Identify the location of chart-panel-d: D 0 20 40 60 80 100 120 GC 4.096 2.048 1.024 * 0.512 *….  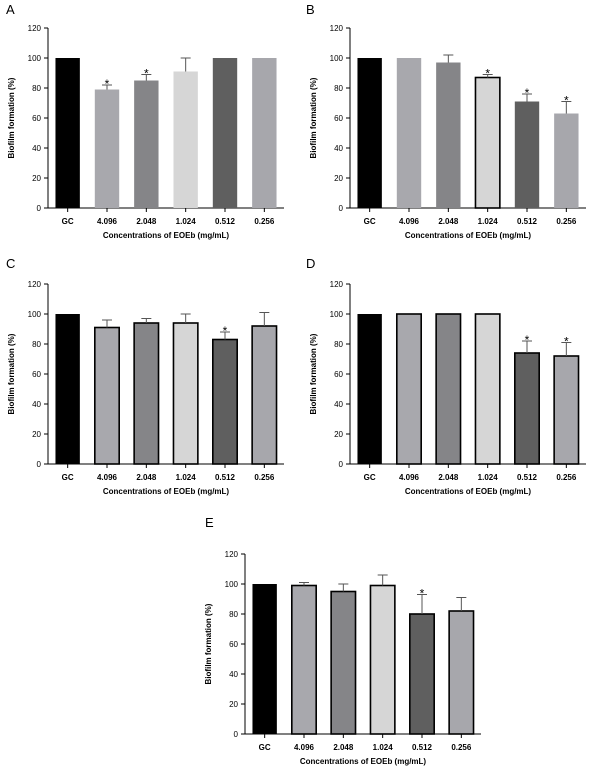
(446, 376).